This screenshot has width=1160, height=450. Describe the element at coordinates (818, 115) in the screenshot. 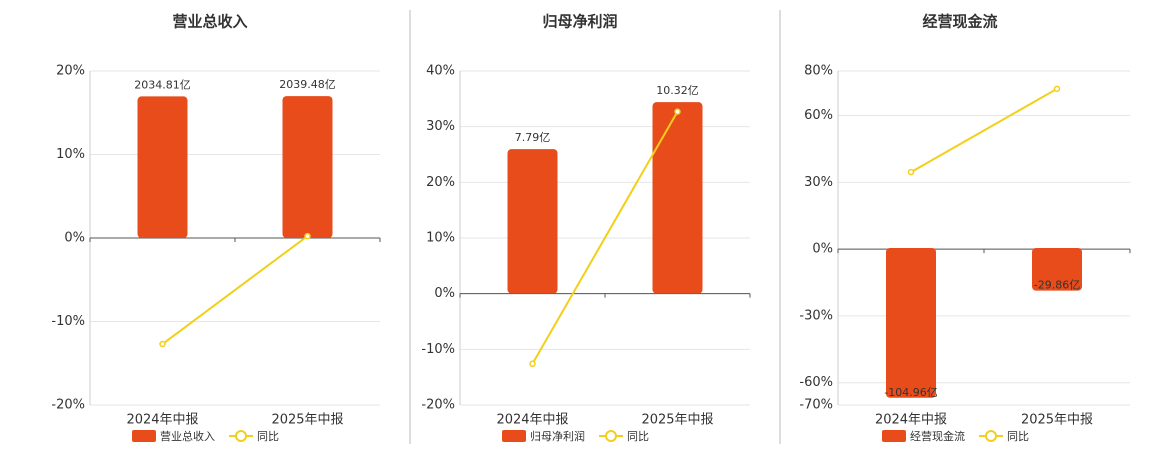

I see `y-tick-label: 60%` at that location.